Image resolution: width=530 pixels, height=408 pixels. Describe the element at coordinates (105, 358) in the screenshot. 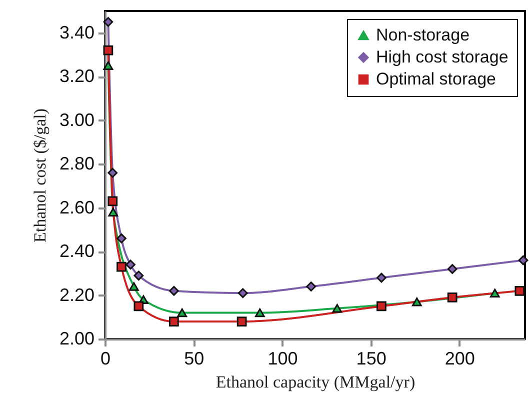

I see `x-tick-label: 0` at that location.